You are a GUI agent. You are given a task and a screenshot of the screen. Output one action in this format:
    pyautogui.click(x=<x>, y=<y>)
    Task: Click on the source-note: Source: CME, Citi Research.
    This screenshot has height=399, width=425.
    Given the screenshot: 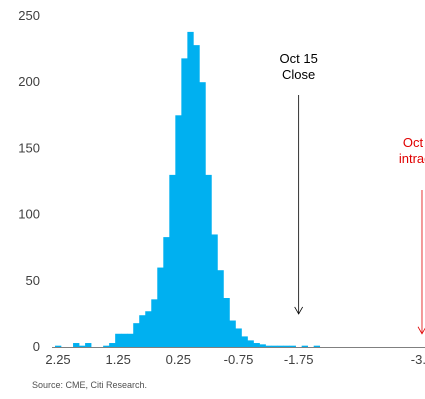 What is the action you would take?
    pyautogui.click(x=90, y=385)
    